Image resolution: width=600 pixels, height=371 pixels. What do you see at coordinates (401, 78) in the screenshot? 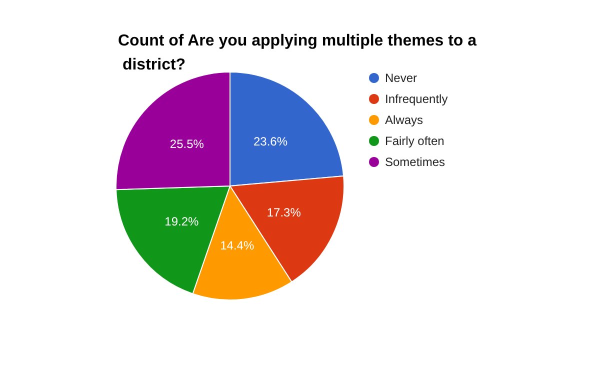
I see `legend-label: Never` at bounding box center [401, 78].